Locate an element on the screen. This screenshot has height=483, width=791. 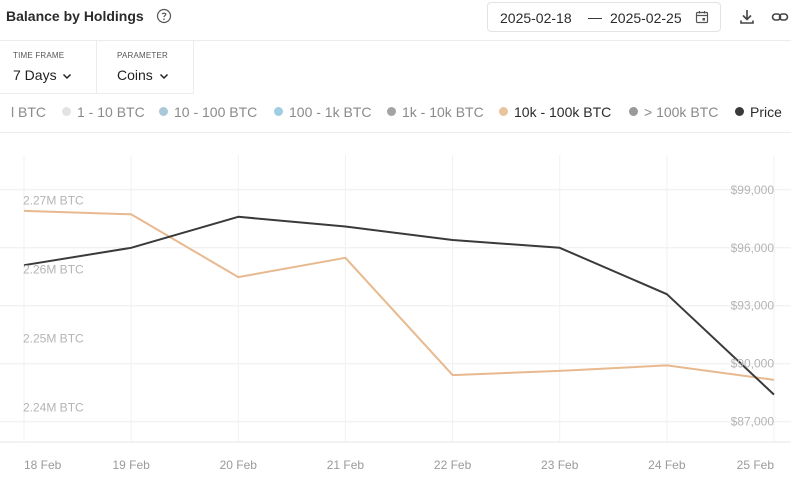
legend-item: 10 - 100 BTC is located at coordinates (208, 112).